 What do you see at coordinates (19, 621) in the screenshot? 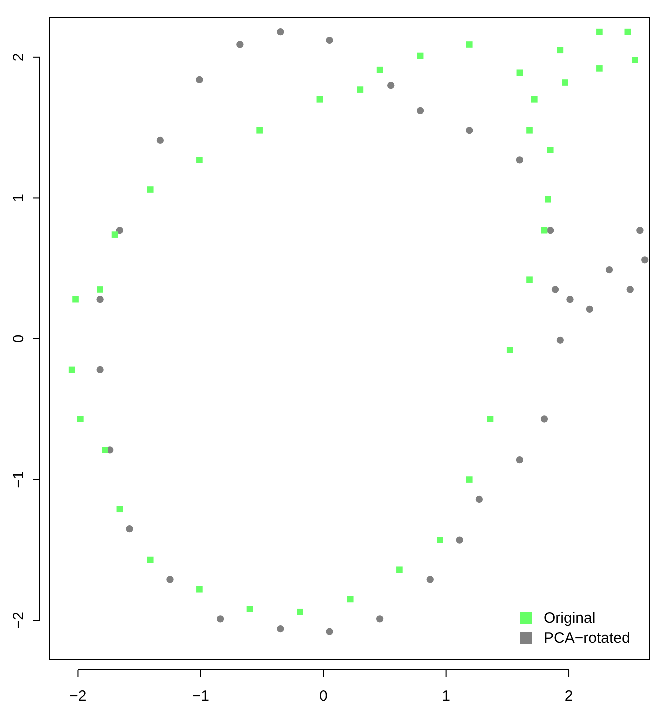
I see `y-tick-label: −2` at bounding box center [19, 621].